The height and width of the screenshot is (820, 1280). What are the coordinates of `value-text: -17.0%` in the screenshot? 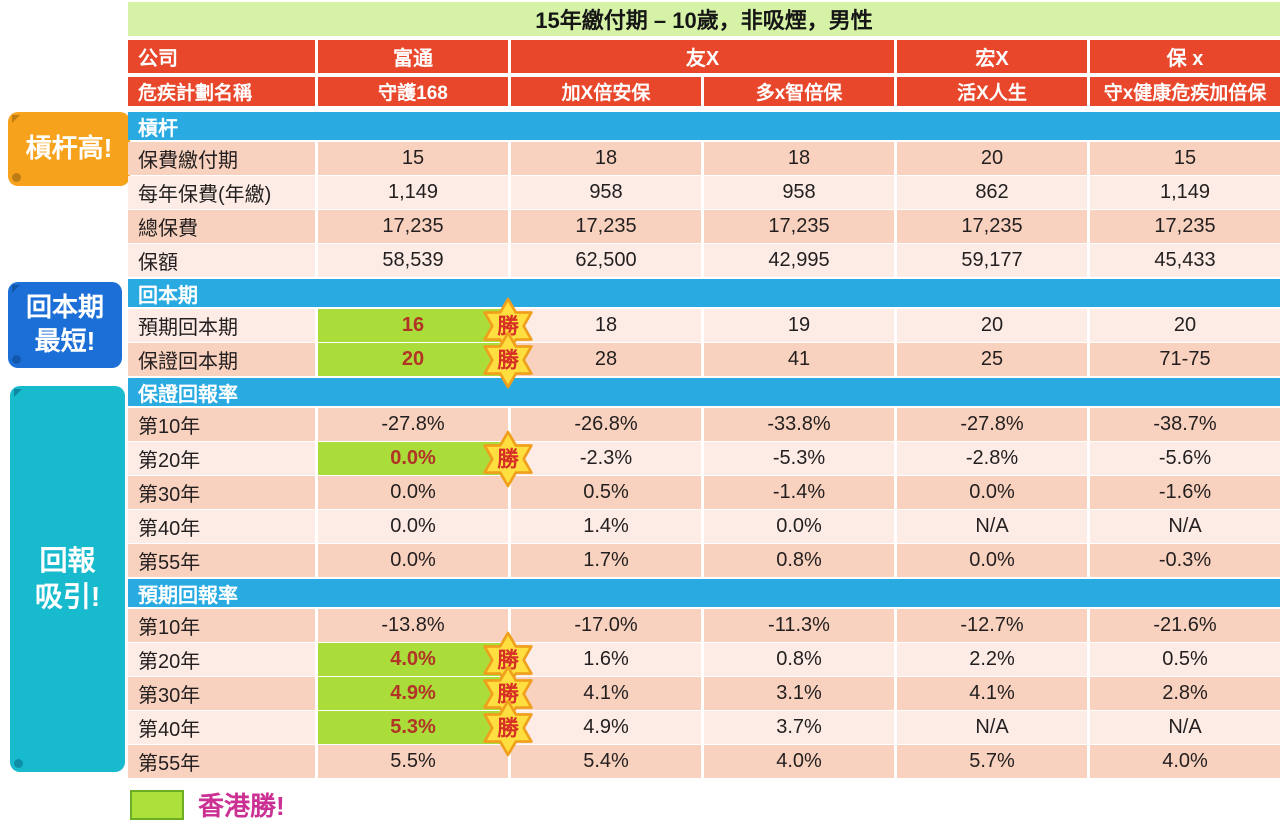 It's located at (606, 625).